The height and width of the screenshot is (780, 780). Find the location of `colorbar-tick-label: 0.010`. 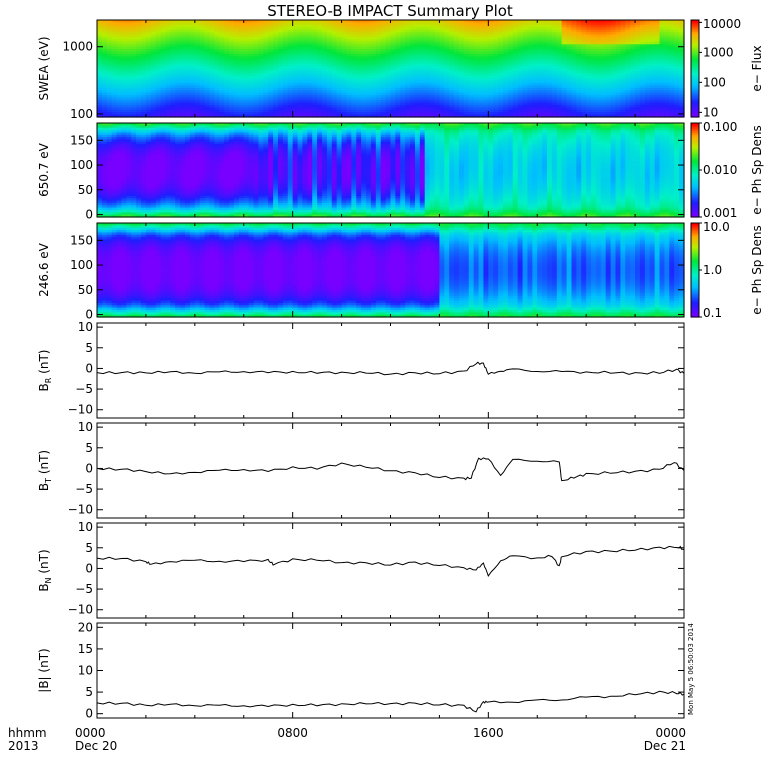

colorbar-tick-label: 0.010 is located at coordinates (720, 170).